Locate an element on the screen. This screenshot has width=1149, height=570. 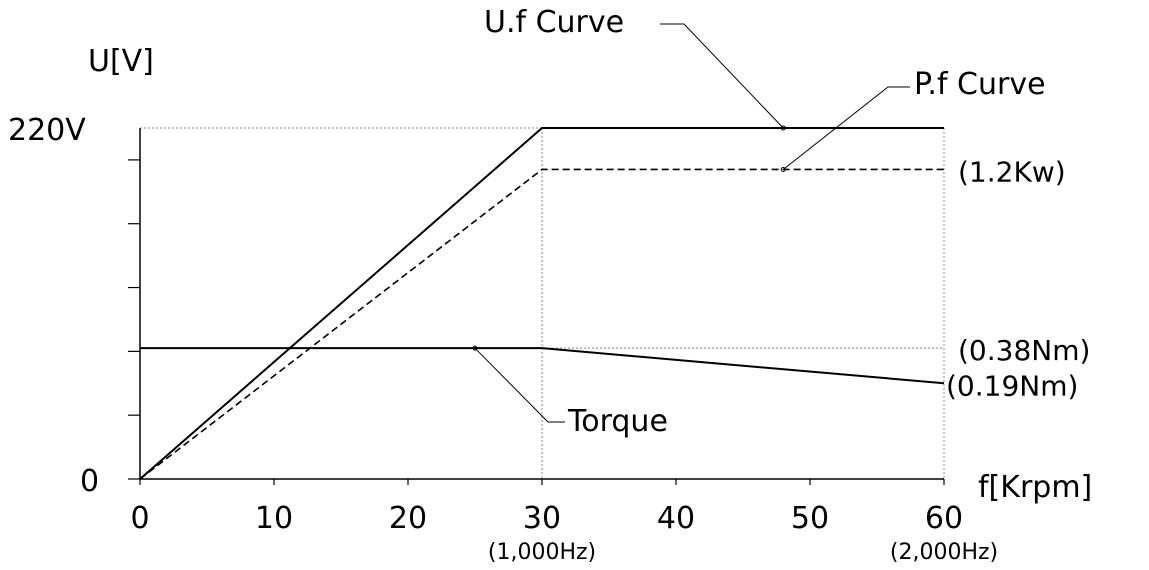
x-tick-label: 40 is located at coordinates (676, 518).